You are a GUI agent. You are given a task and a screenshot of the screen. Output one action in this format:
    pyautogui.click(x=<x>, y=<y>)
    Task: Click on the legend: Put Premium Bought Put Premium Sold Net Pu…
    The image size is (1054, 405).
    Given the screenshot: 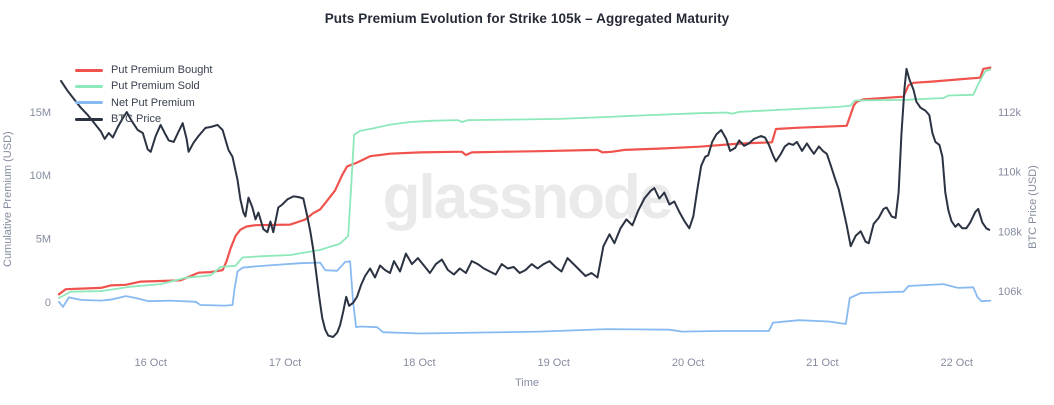 What is the action you would take?
    pyautogui.click(x=144, y=94)
    